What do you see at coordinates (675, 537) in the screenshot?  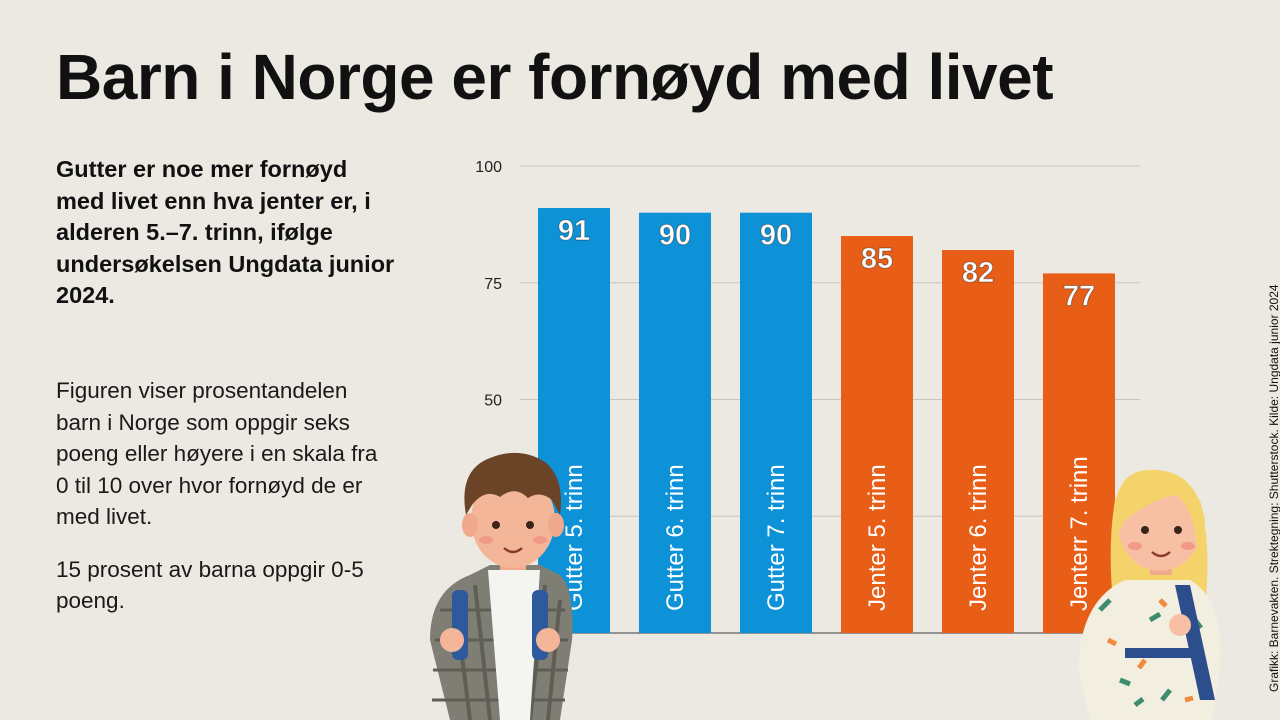 I see `bar-category-label: Gutter 6. trinn` at bounding box center [675, 537].